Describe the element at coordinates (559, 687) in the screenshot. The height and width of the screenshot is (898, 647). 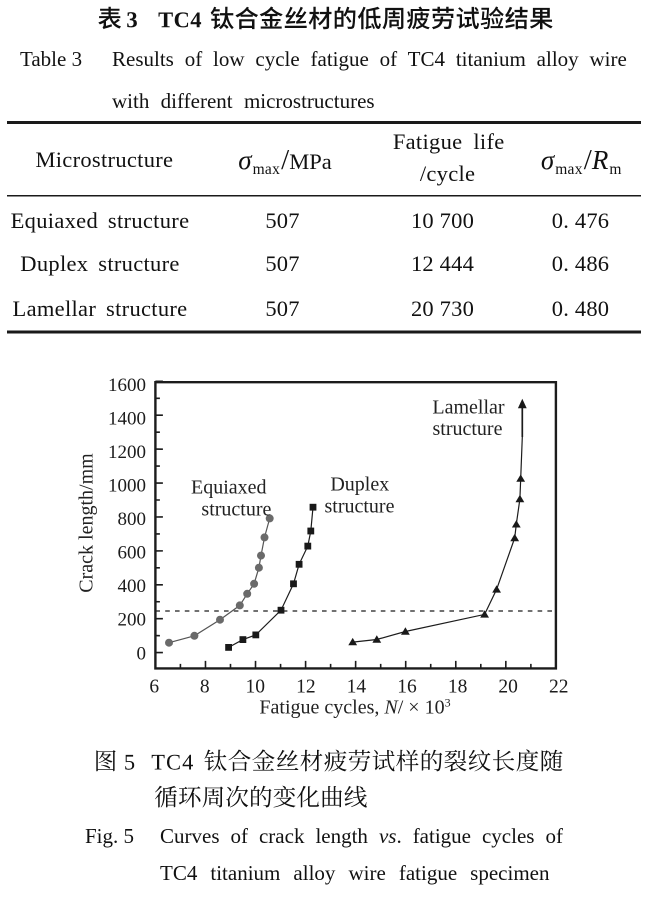
I see `svg-text: 22` at that location.